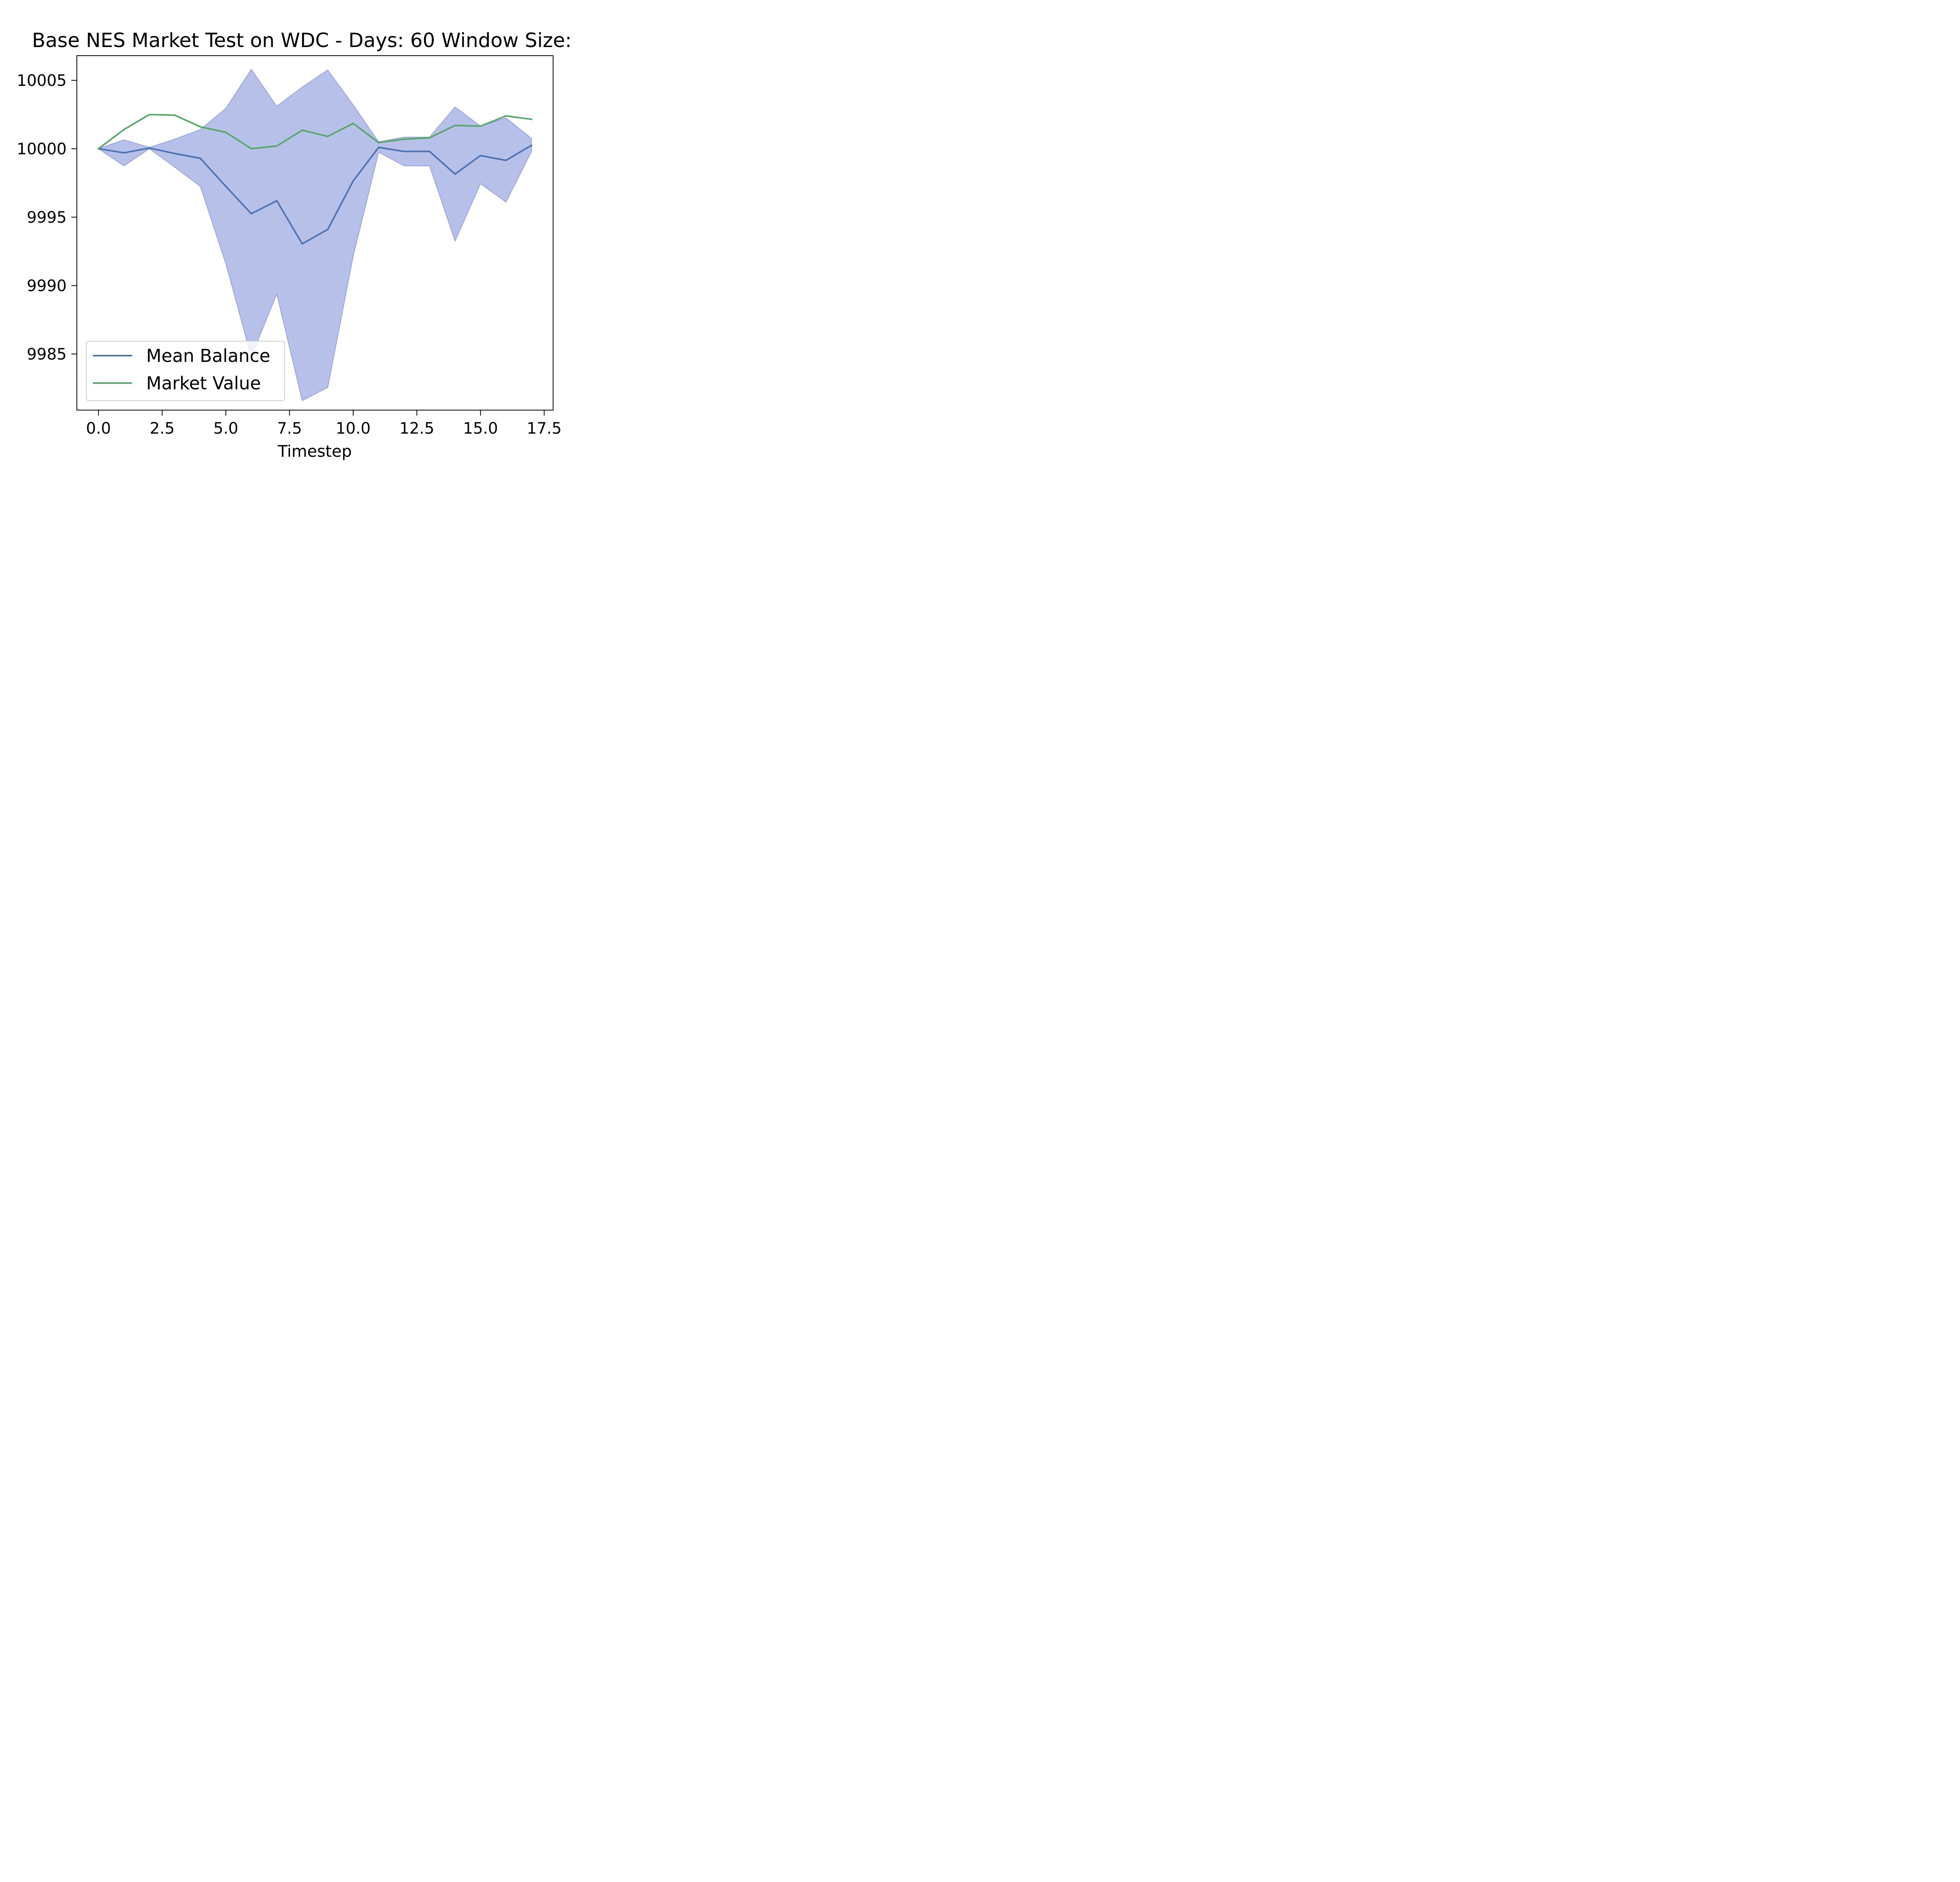 This screenshot has height=1882, width=1960. I want to click on x-axis-label: Timestep, so click(314, 451).